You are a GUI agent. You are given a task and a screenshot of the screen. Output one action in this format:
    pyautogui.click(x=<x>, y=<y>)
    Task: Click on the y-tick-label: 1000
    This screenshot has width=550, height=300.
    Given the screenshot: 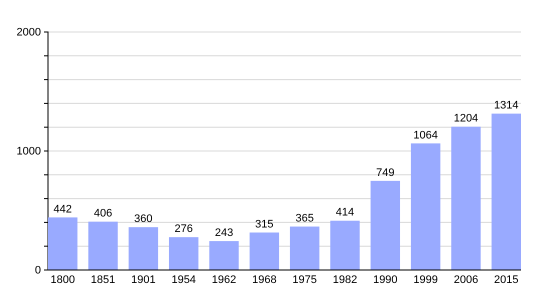 What is the action you would take?
    pyautogui.click(x=28, y=152)
    